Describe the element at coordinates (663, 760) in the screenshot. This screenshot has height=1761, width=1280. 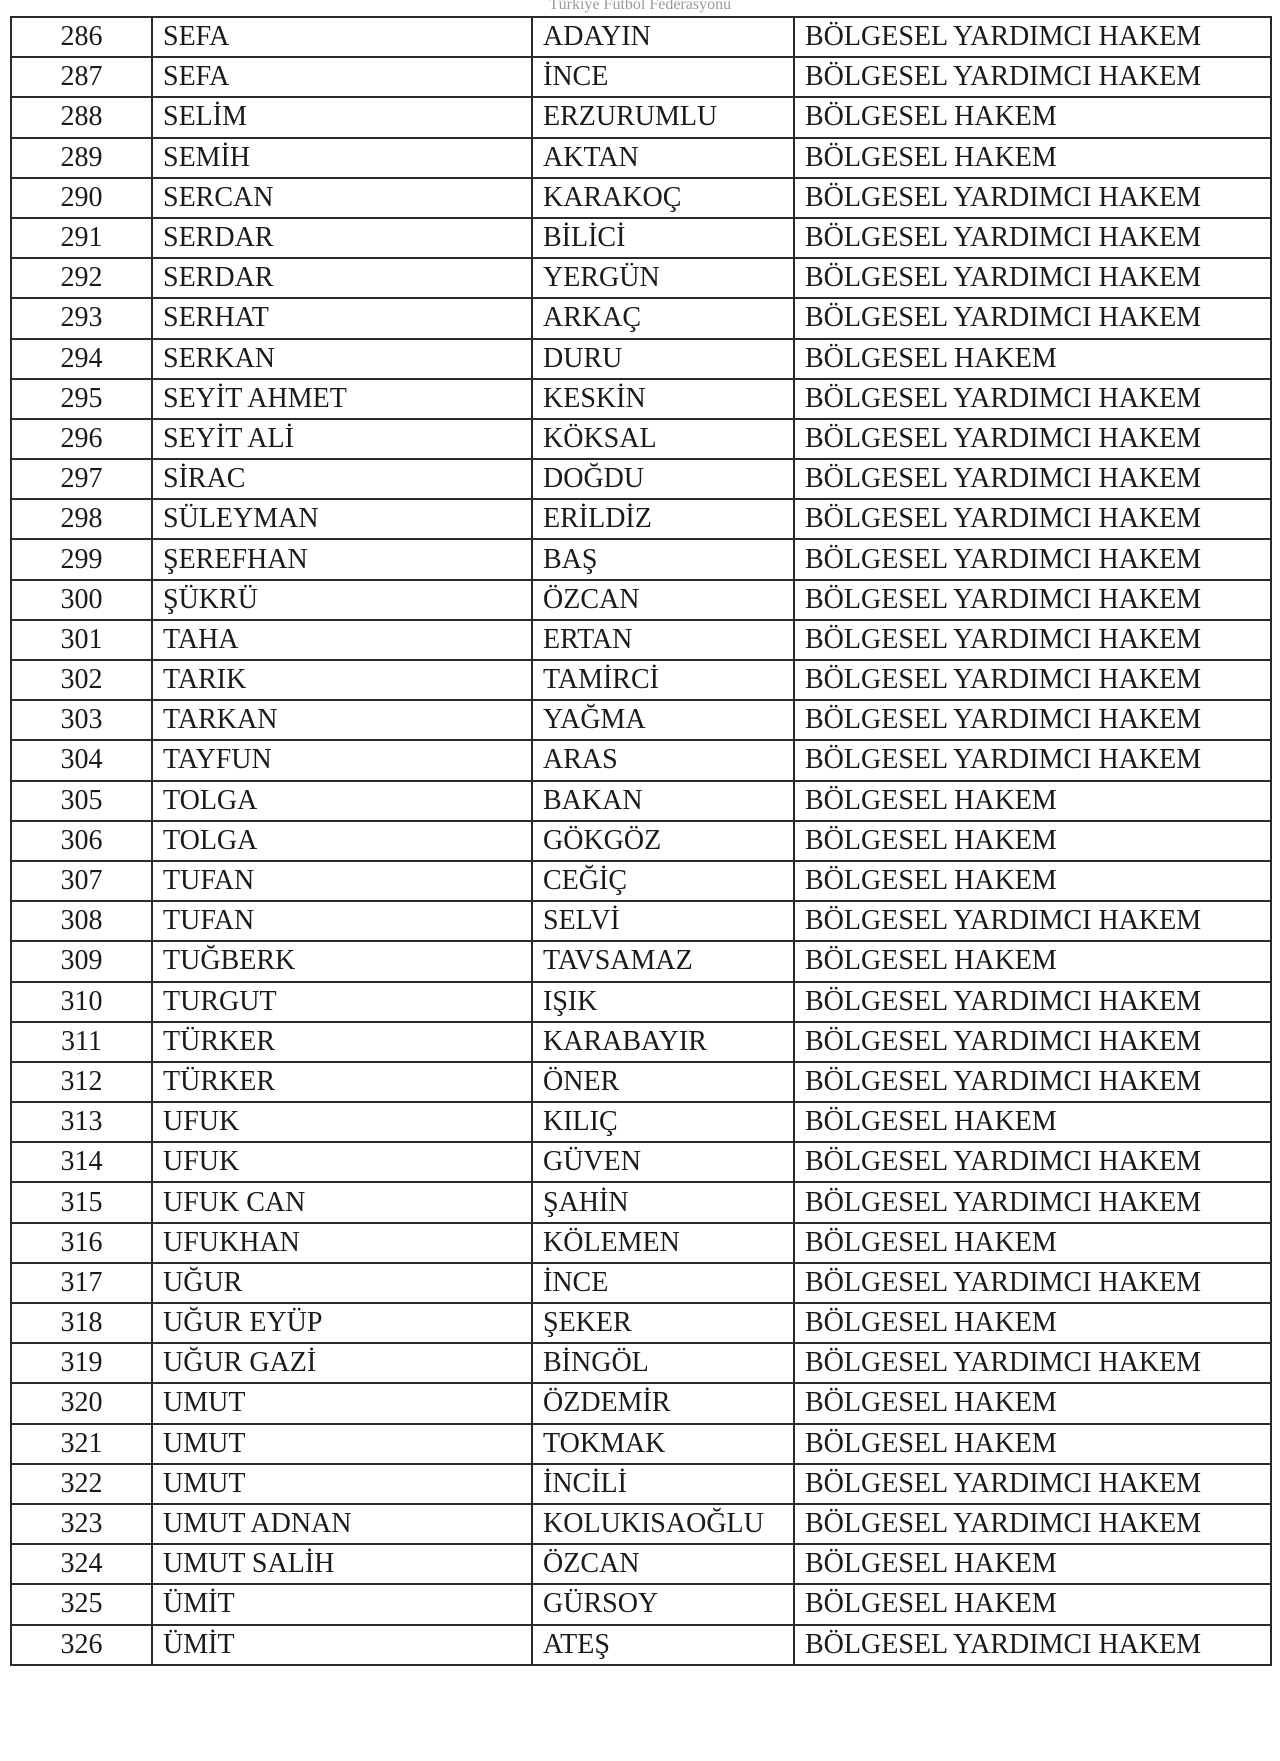
I see `last-name-cell: ARAS` at that location.